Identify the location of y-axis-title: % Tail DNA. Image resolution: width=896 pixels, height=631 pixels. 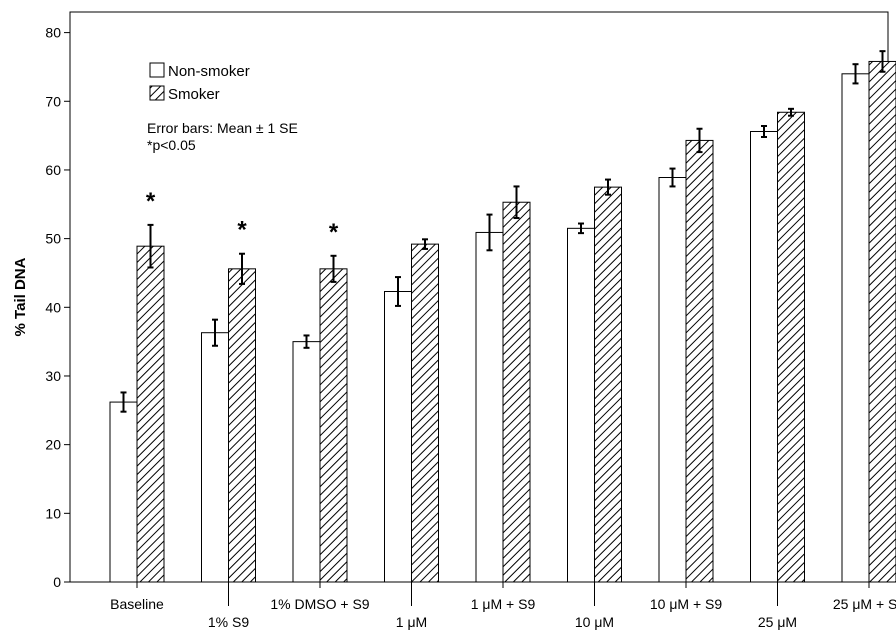
(20, 296).